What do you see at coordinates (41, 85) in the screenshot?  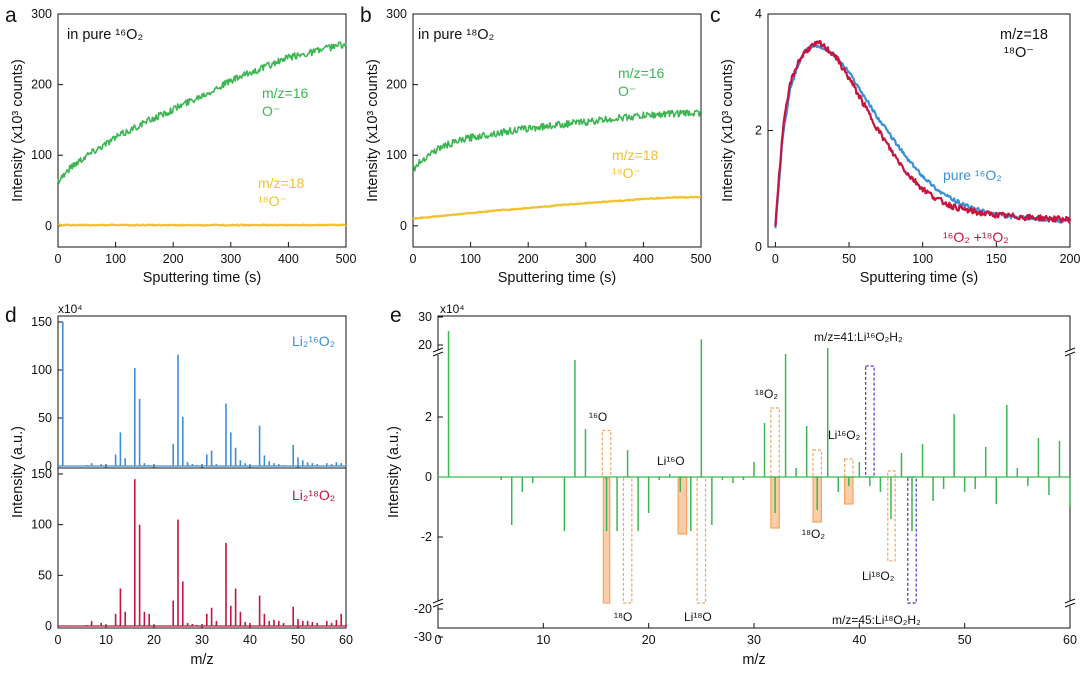 I see `y-tick-label-a: 200` at bounding box center [41, 85].